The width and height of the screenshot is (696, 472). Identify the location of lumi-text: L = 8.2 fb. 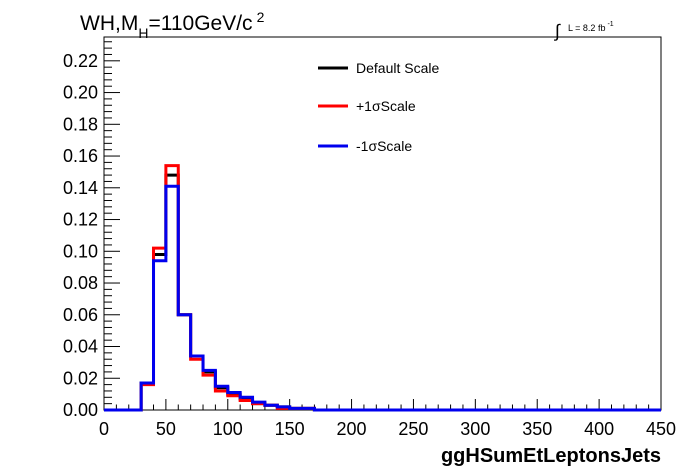
(586, 28).